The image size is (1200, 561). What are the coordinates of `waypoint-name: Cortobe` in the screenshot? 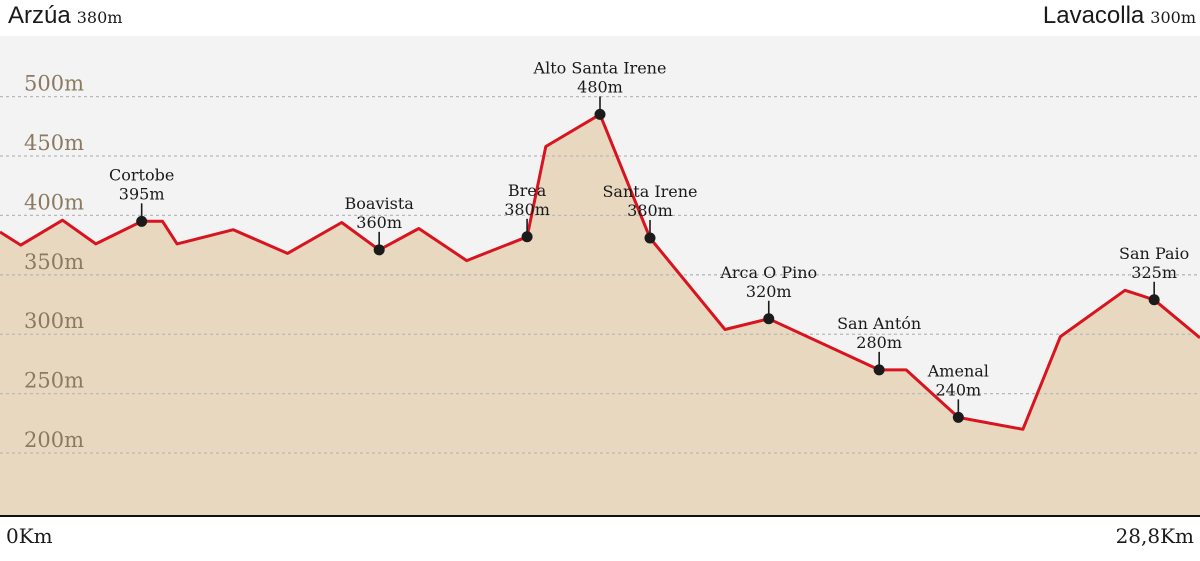 It's located at (141, 174).